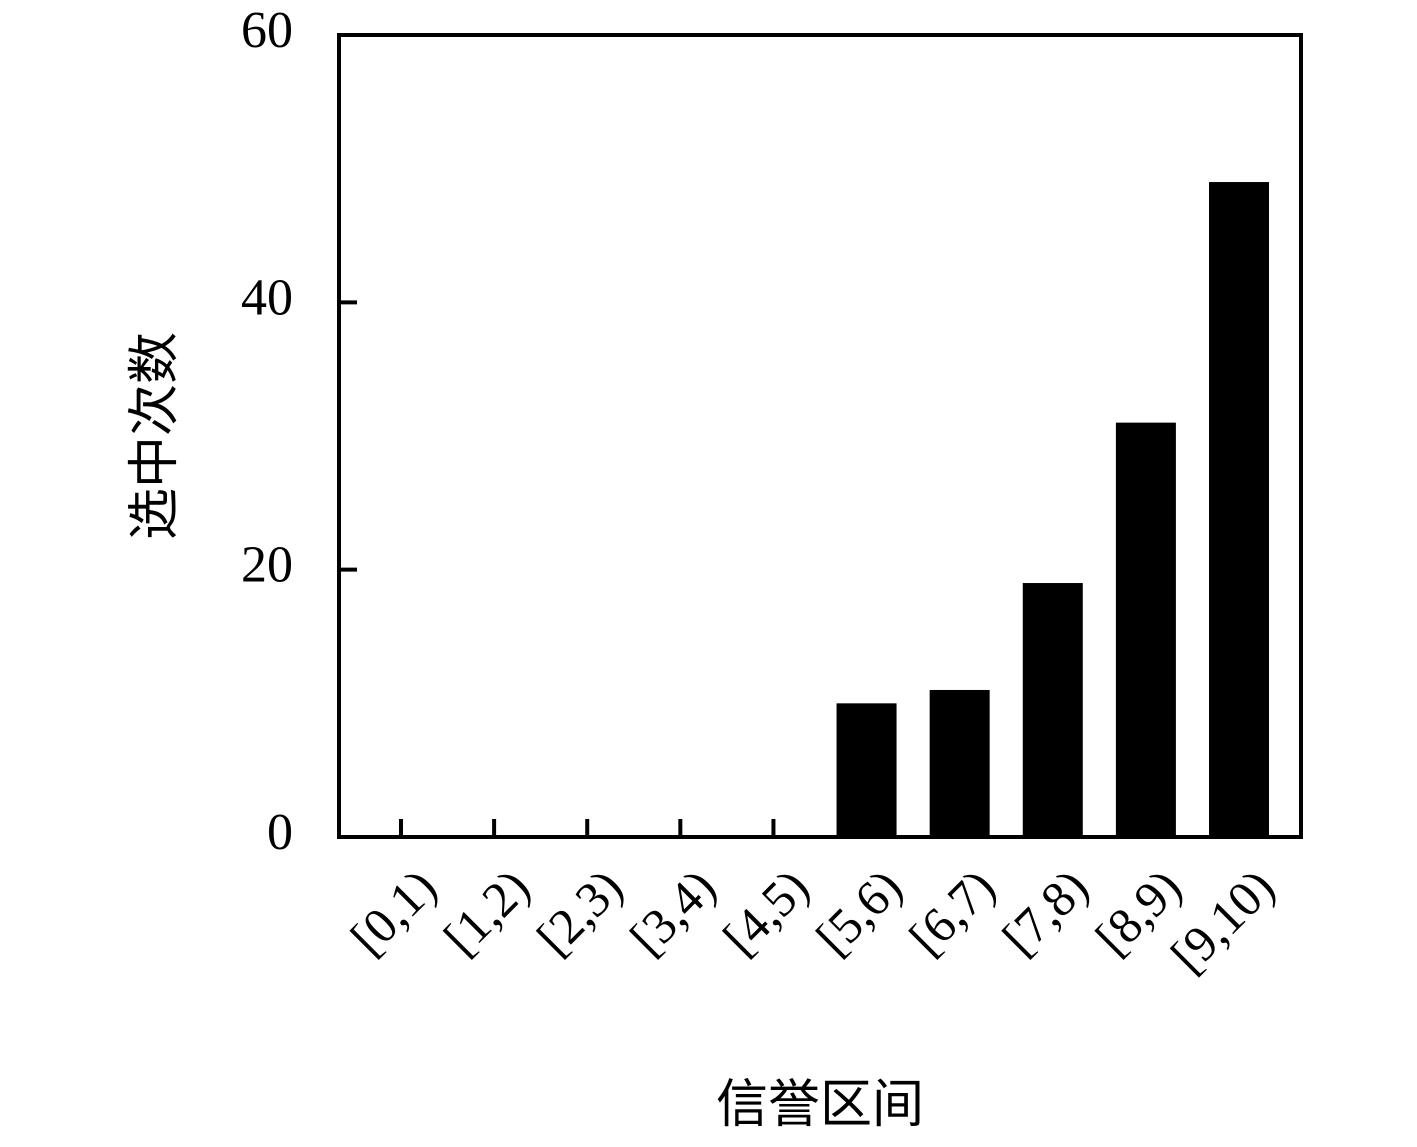 Image resolution: width=1417 pixels, height=1147 pixels. What do you see at coordinates (1222, 920) in the screenshot?
I see `x-tick-label: [9,10)` at bounding box center [1222, 920].